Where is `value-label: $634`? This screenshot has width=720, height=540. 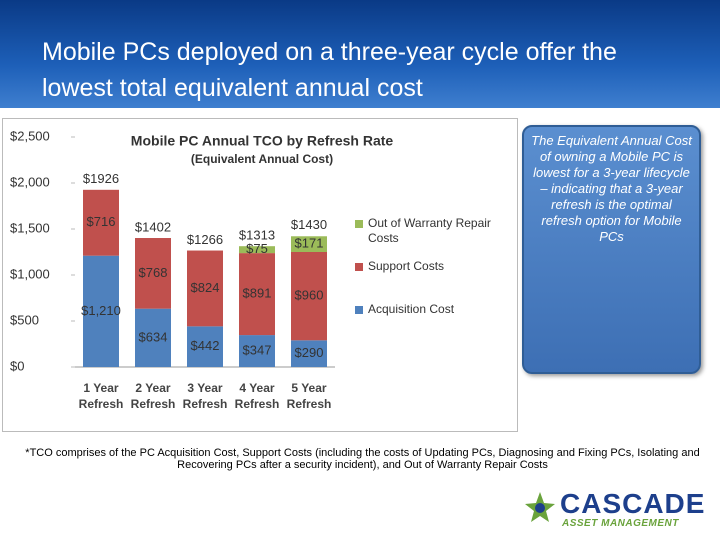 value-label: $634 is located at coordinates (153, 336).